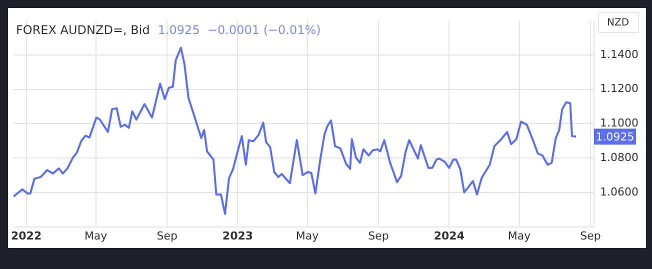 The image size is (652, 269). What do you see at coordinates (619, 157) in the screenshot?
I see `y-tick-label: 1.0800` at bounding box center [619, 157].